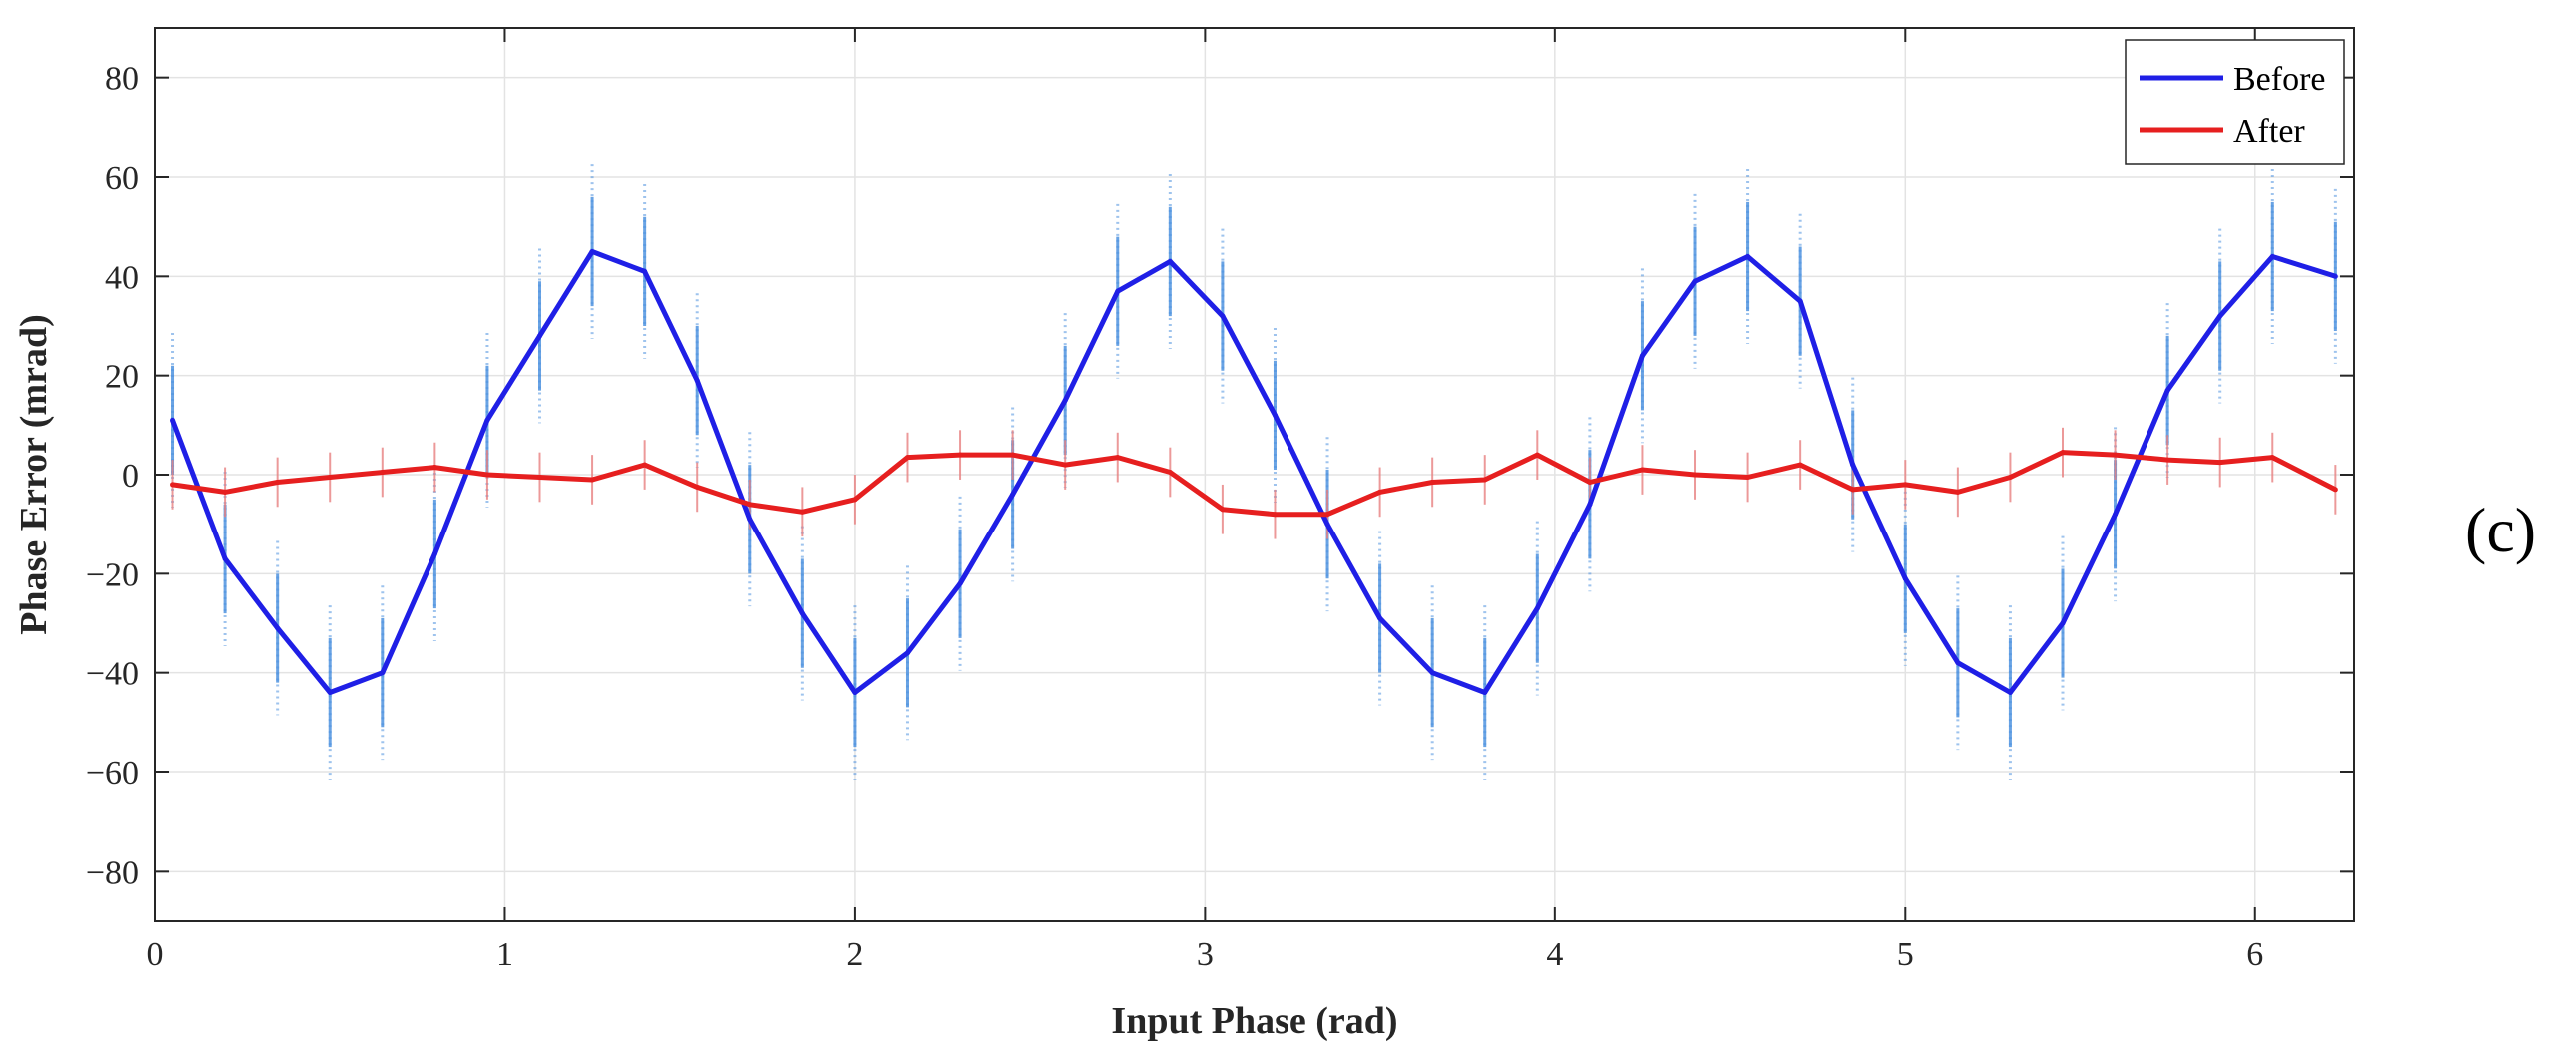 Image resolution: width=2576 pixels, height=1063 pixels. I want to click on x-tick-label: 6, so click(2255, 954).